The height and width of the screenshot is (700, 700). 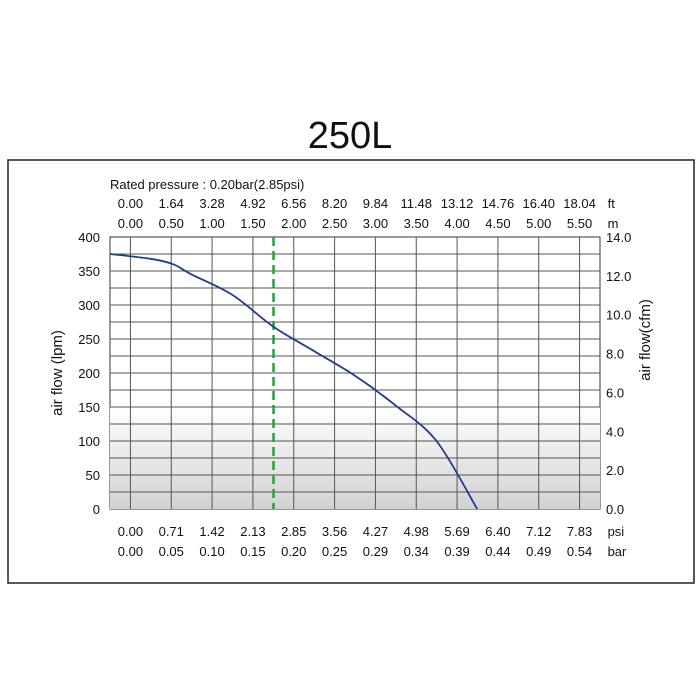 I want to click on y-left-tick-label: 150, so click(x=89, y=407).